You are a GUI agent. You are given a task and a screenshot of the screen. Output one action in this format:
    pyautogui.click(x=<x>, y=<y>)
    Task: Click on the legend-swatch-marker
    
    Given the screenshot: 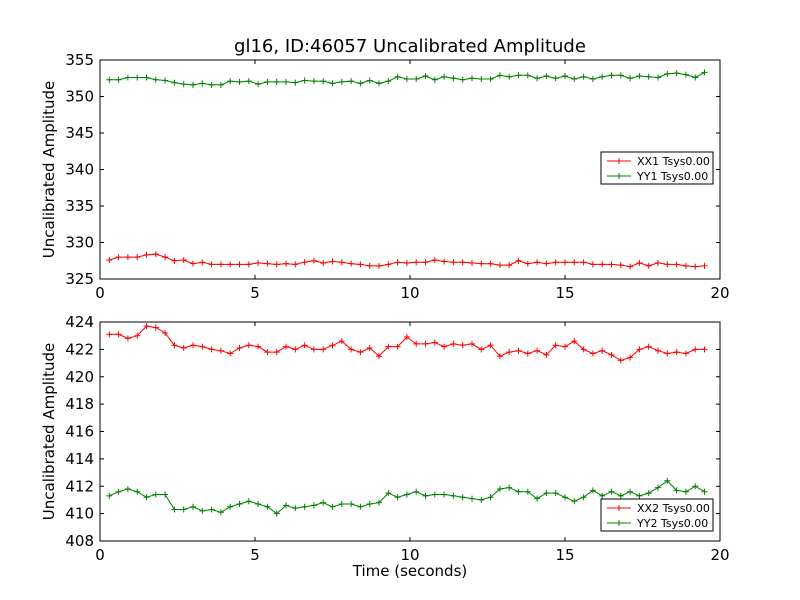 What is the action you would take?
    pyautogui.click(x=619, y=161)
    